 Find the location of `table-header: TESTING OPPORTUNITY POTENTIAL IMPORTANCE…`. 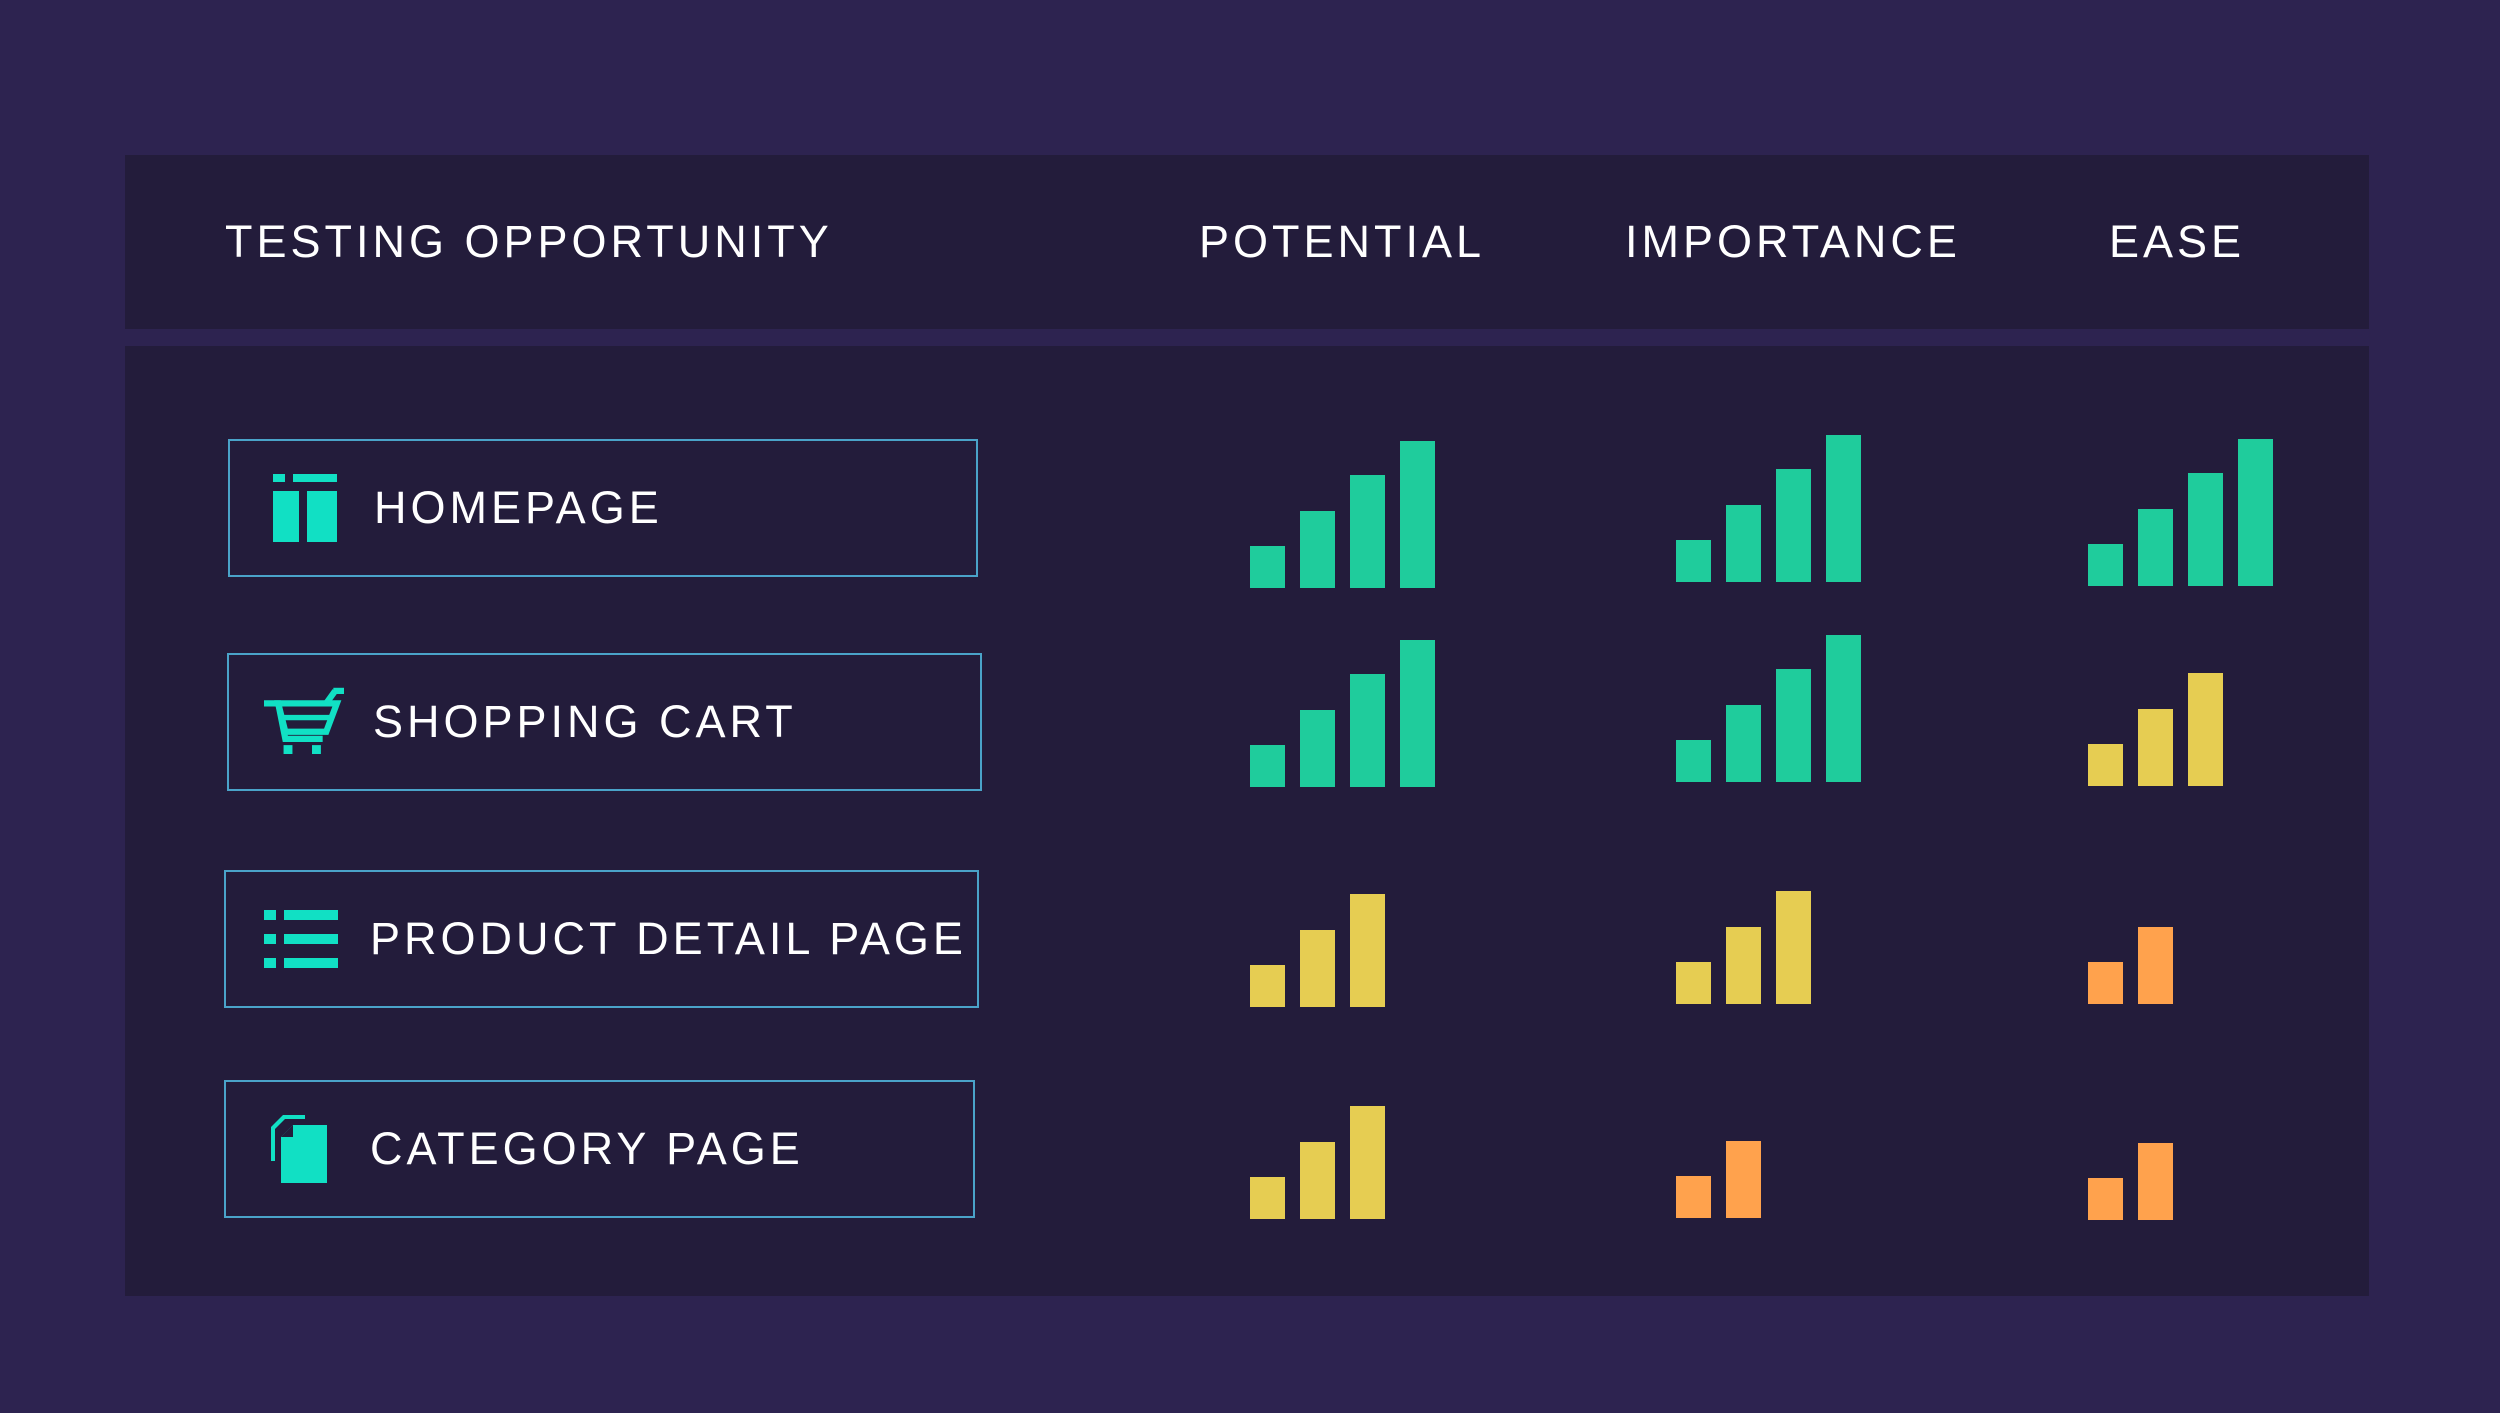

table-header: TESTING OPPORTUNITY POTENTIAL IMPORTANCE… is located at coordinates (1247, 242).